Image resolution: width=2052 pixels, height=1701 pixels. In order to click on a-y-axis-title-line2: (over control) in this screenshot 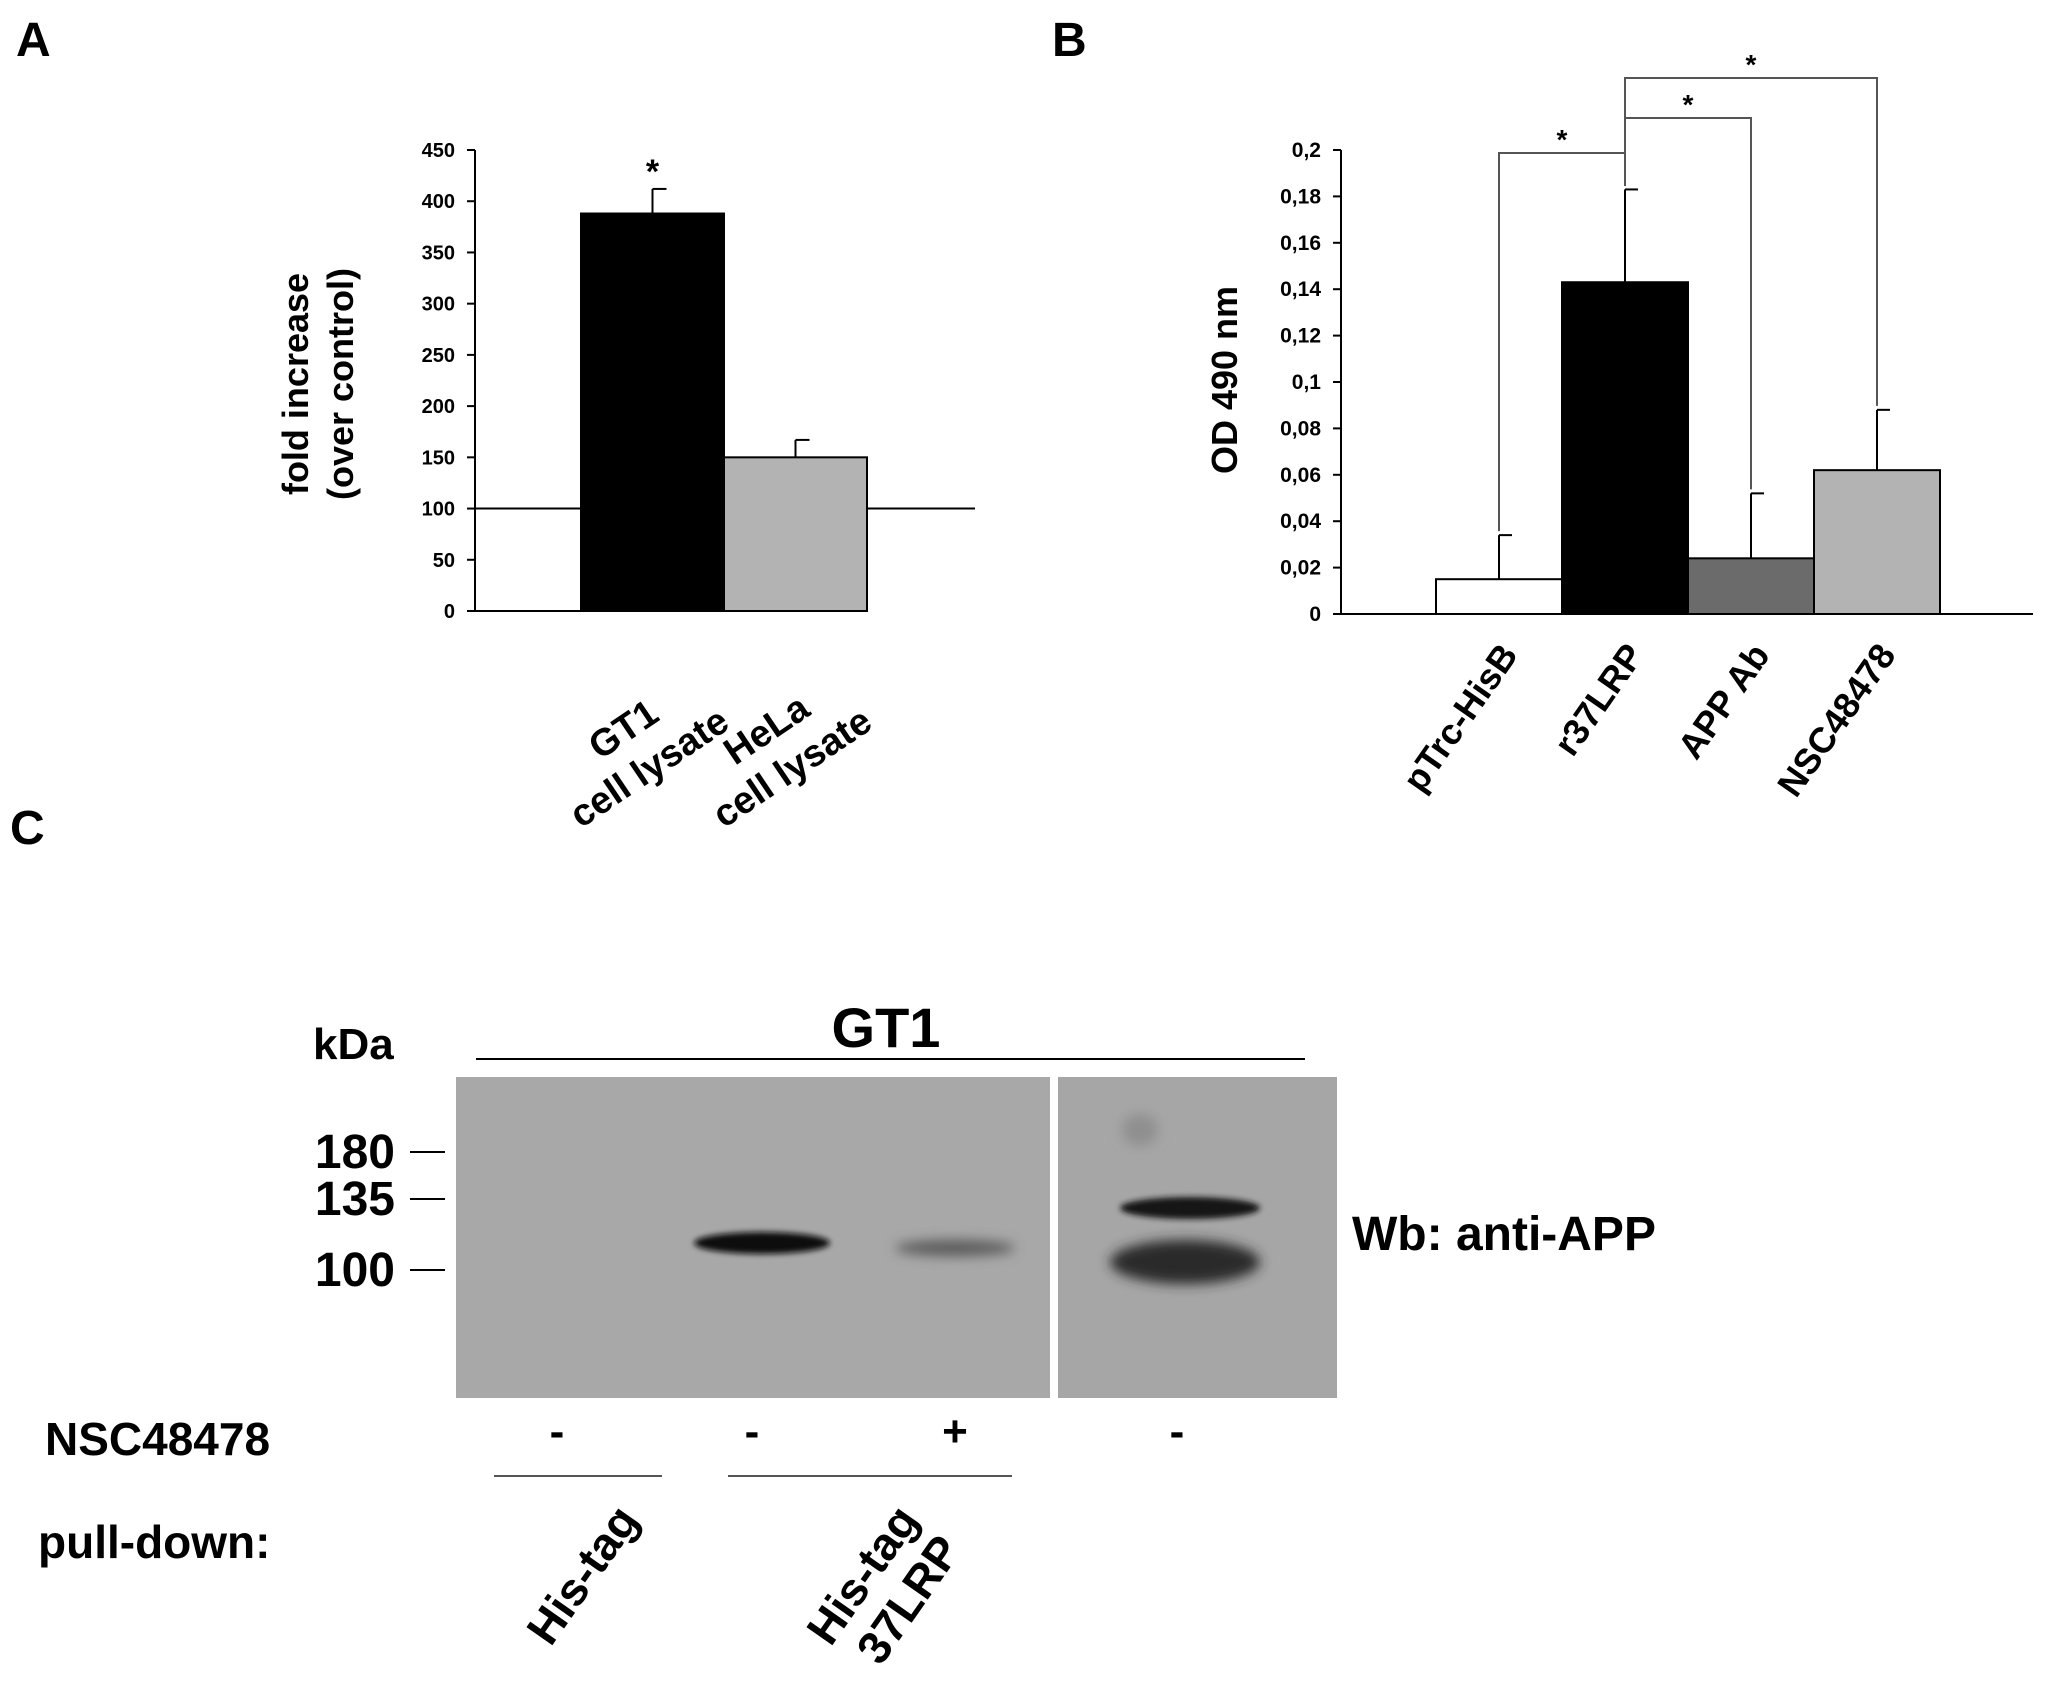, I will do `click(340, 384)`.